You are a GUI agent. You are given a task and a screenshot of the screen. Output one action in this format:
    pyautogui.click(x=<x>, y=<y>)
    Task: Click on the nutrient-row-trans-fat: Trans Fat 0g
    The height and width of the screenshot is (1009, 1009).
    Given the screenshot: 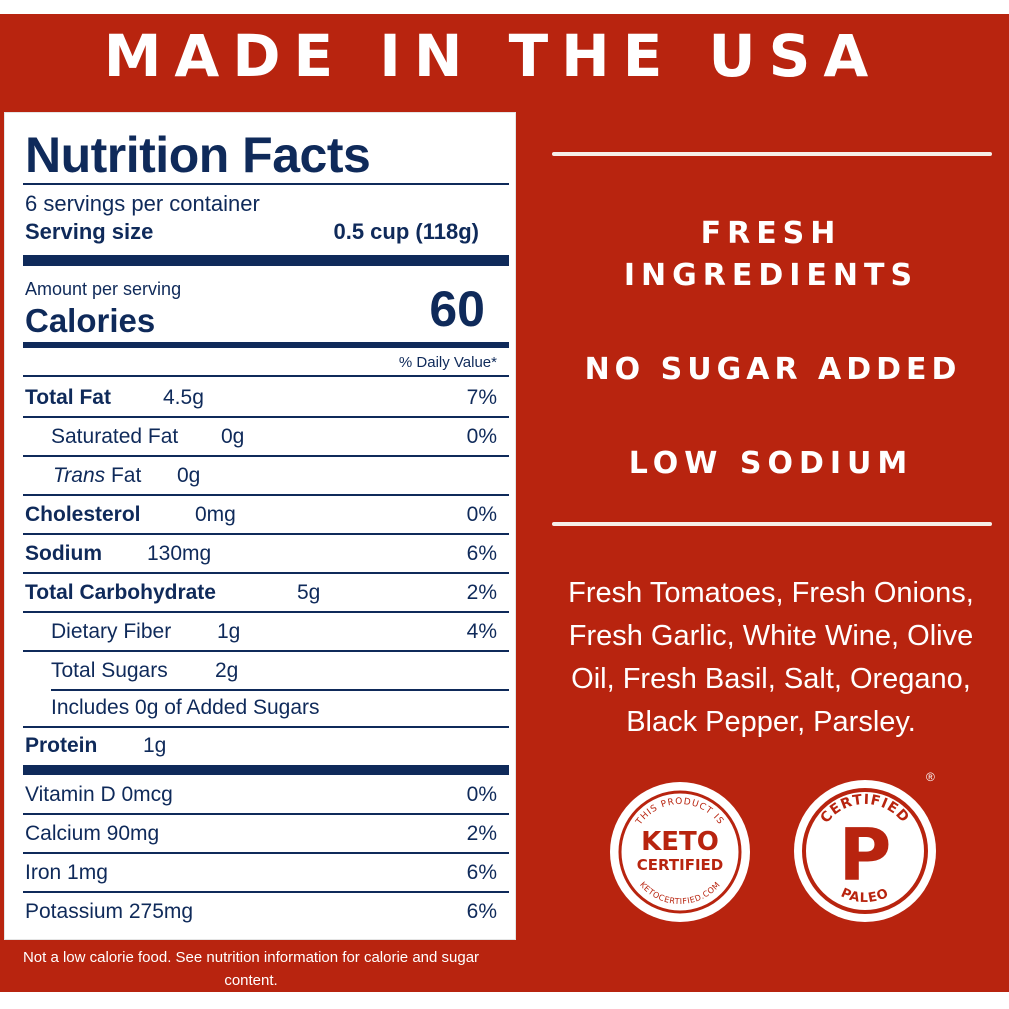 What is the action you would take?
    pyautogui.click(x=266, y=476)
    